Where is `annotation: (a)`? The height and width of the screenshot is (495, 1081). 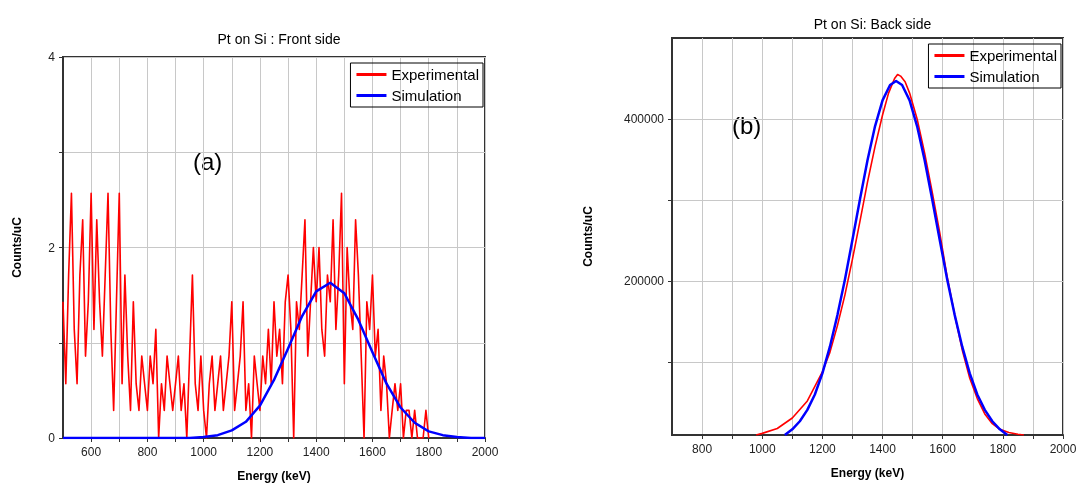
annotation: (a) is located at coordinates (208, 161).